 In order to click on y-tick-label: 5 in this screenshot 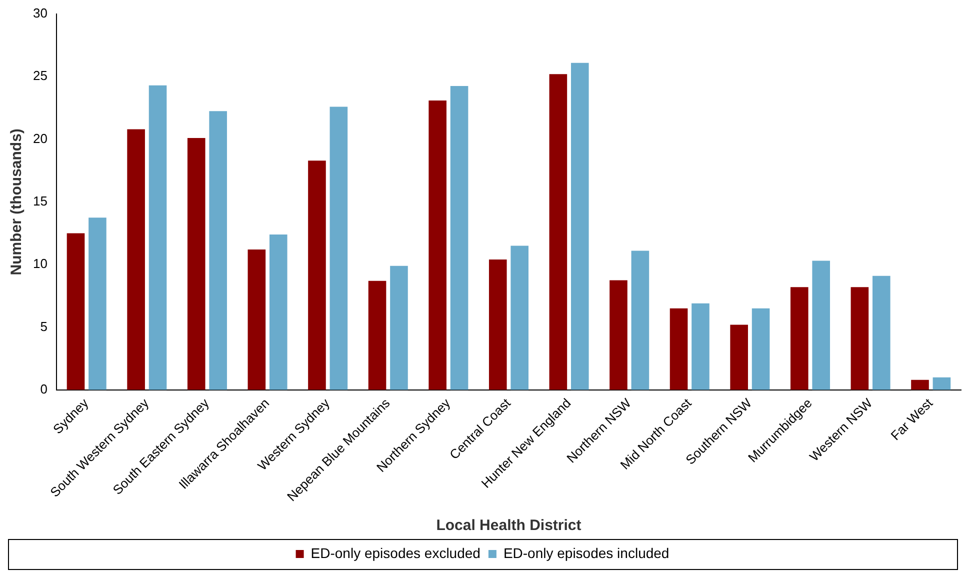, I will do `click(44, 326)`.